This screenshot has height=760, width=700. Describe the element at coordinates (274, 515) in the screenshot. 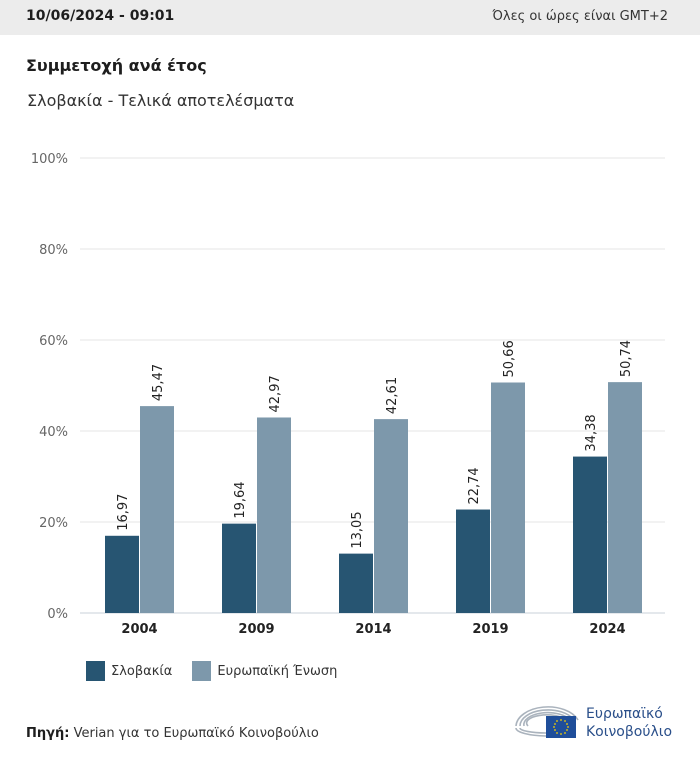

I see `bar-eu-2009` at that location.